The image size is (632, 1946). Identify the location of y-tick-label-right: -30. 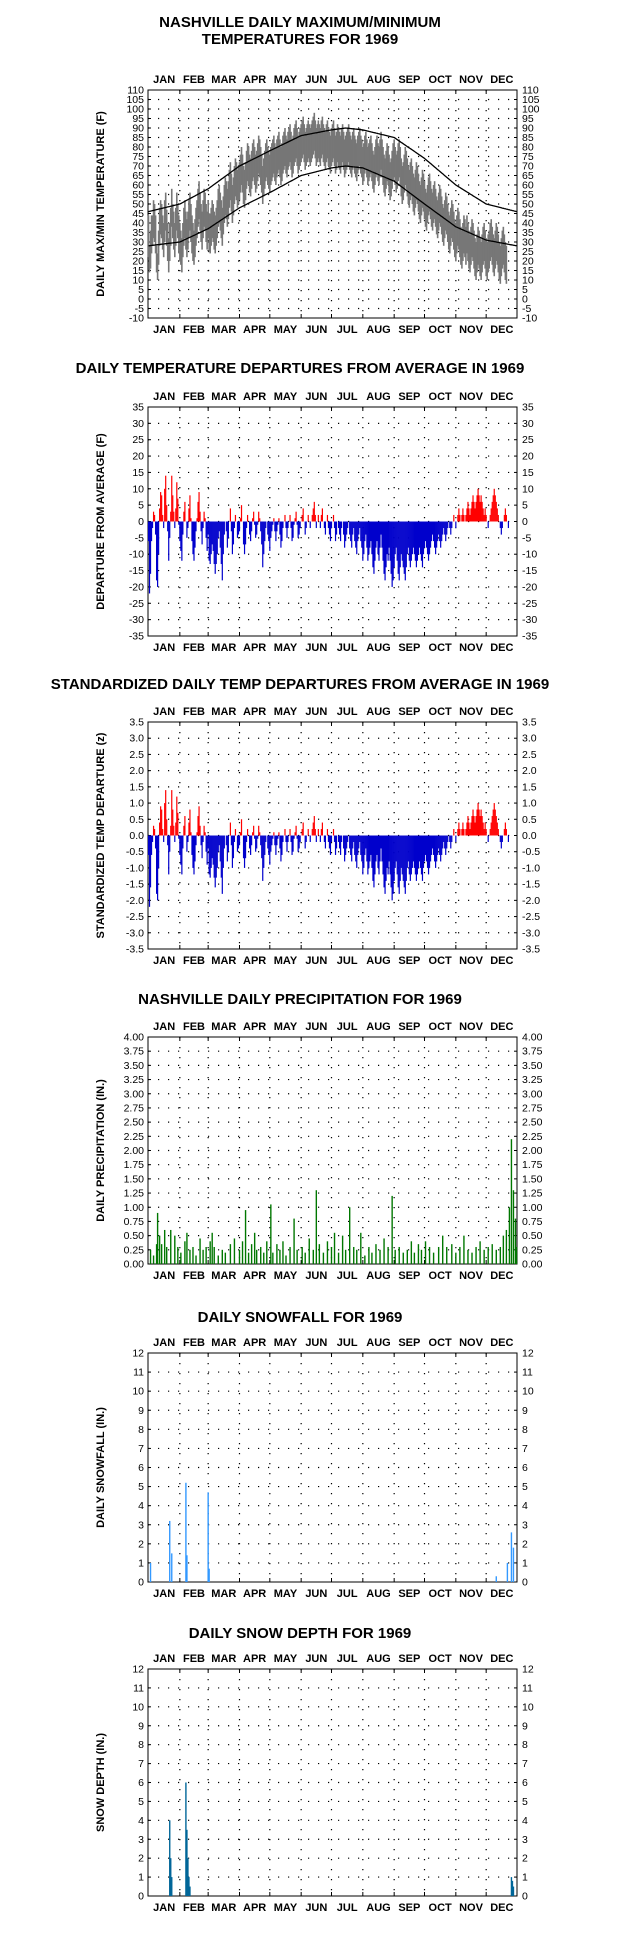
(529, 620).